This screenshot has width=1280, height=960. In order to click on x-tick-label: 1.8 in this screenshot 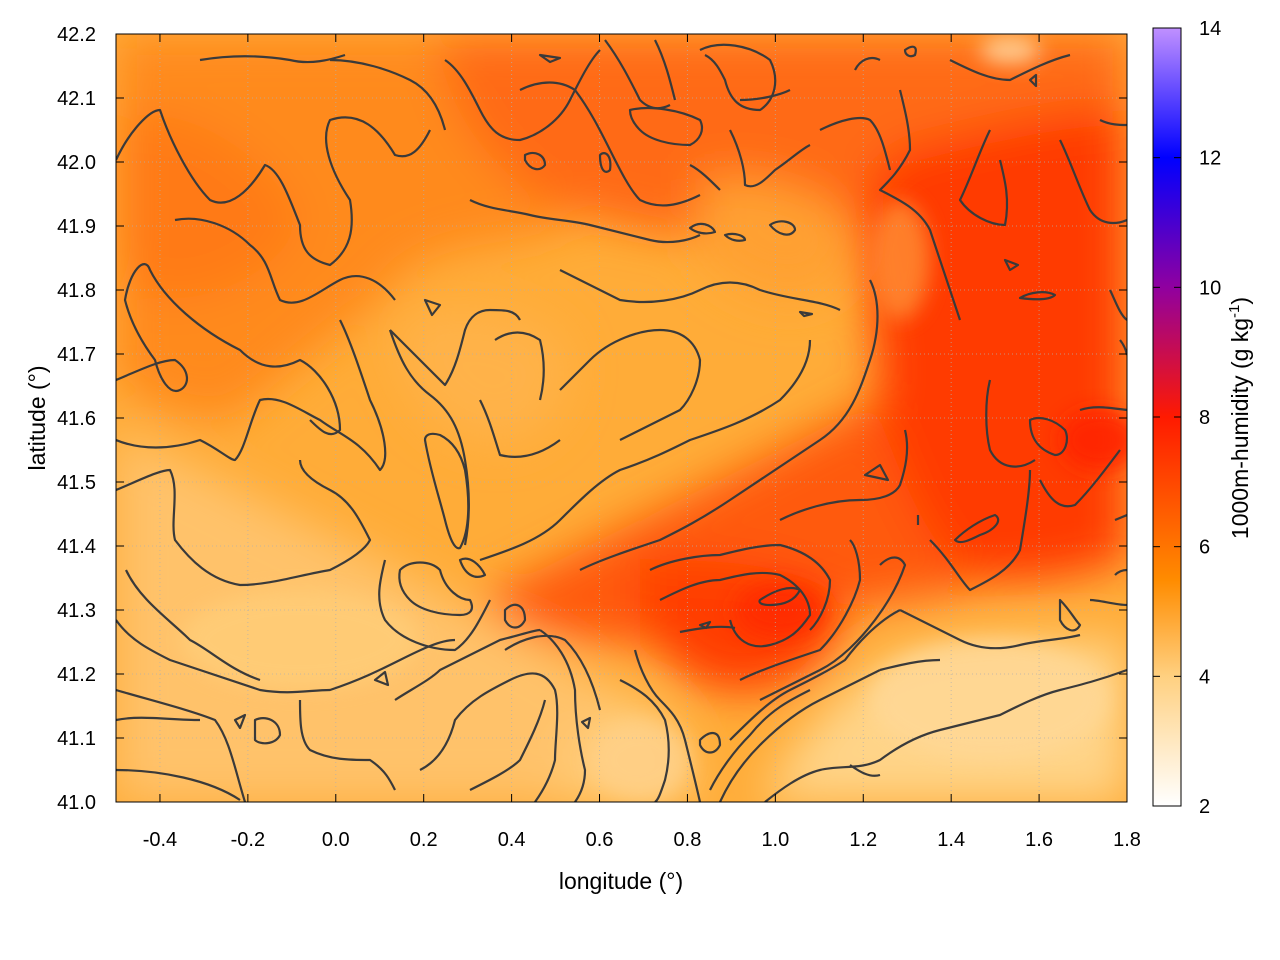, I will do `click(1127, 840)`.